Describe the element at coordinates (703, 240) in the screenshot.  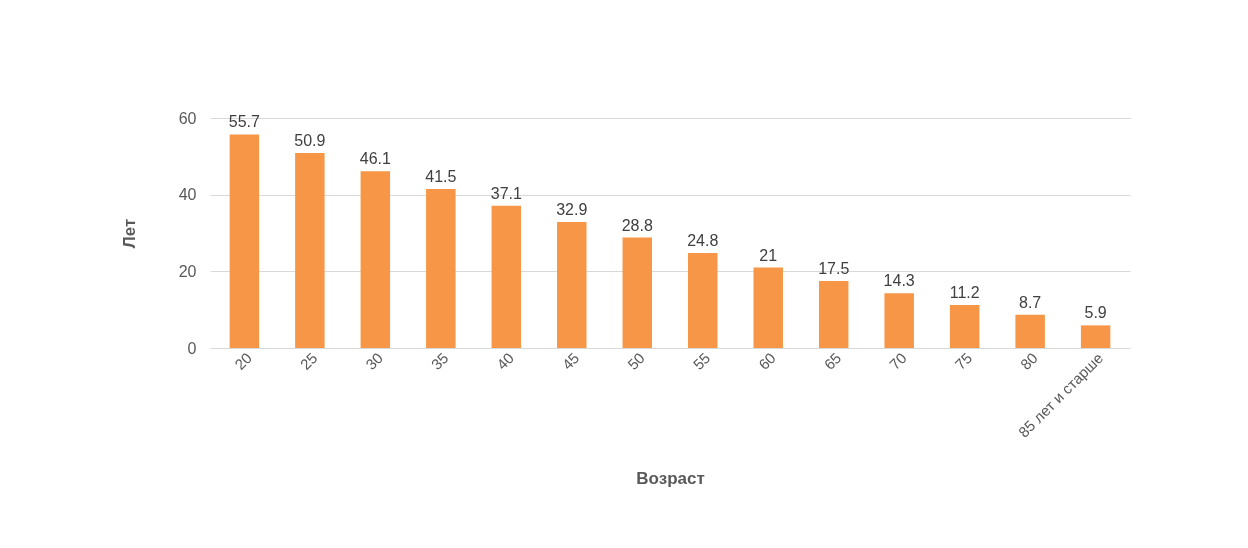
I see `data-label: 24.8` at that location.